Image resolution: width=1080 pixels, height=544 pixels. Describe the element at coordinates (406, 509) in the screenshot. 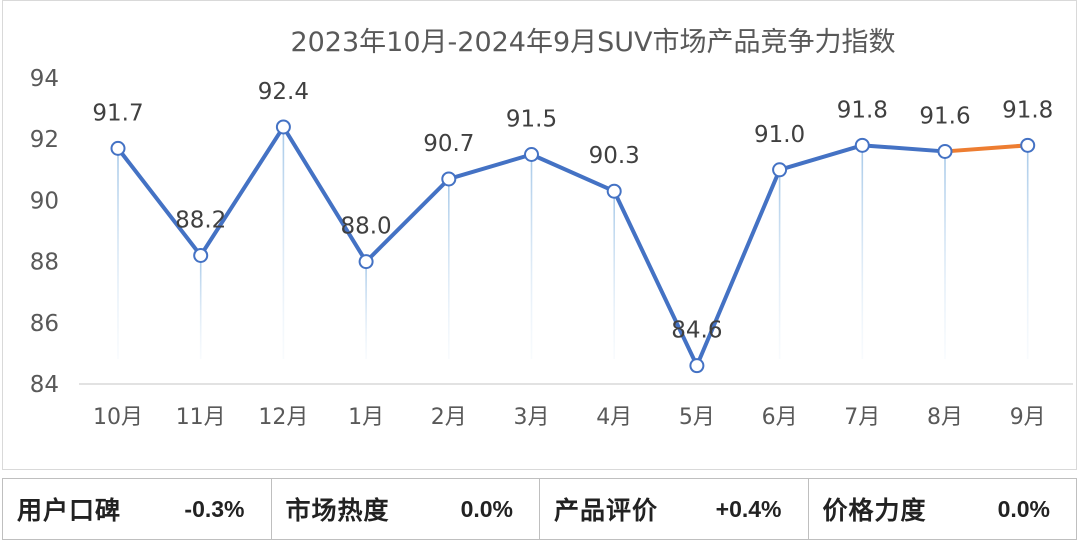

I see `metric-market-heat: 市场热度 0.0%` at that location.